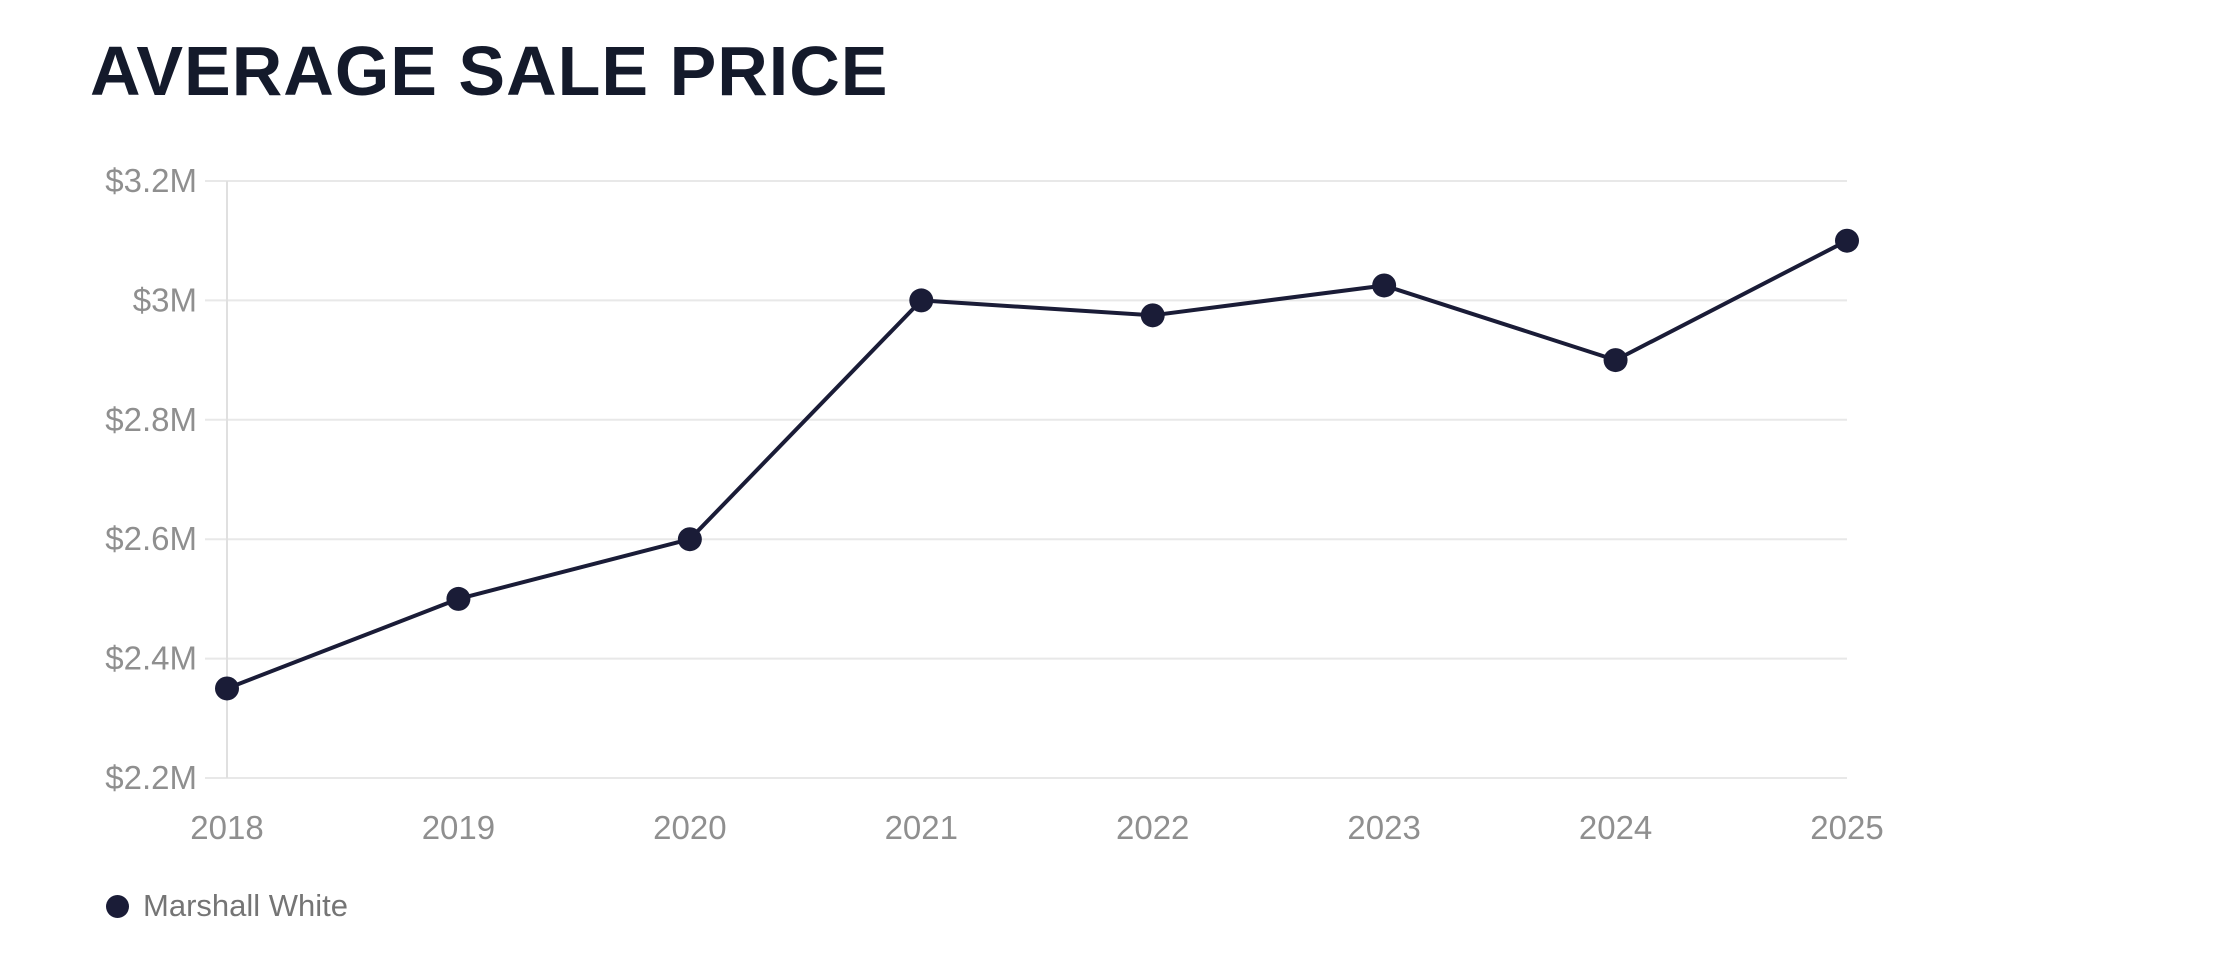 The width and height of the screenshot is (2213, 961). I want to click on x-tick-label: 2019, so click(458, 827).